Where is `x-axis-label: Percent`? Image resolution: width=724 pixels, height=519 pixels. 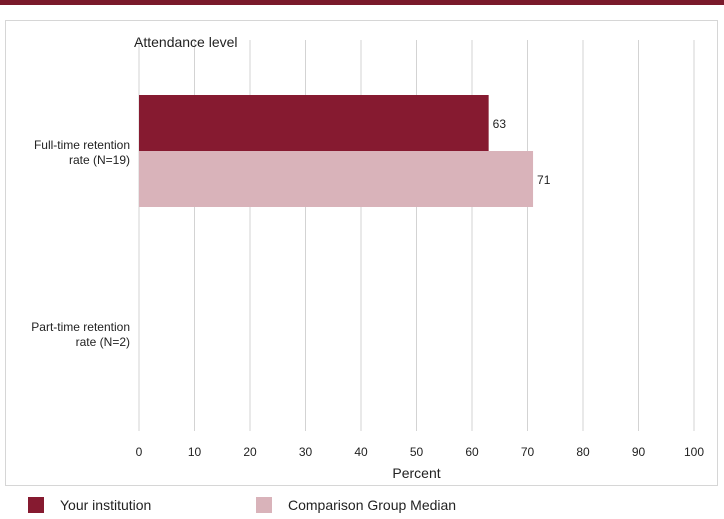
x-axis-label: Percent is located at coordinates (416, 473).